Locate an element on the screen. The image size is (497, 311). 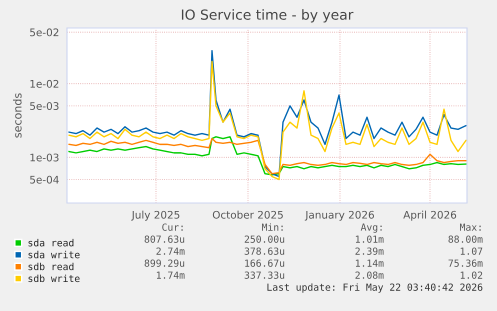
text: 166.67u is located at coordinates (264, 263).